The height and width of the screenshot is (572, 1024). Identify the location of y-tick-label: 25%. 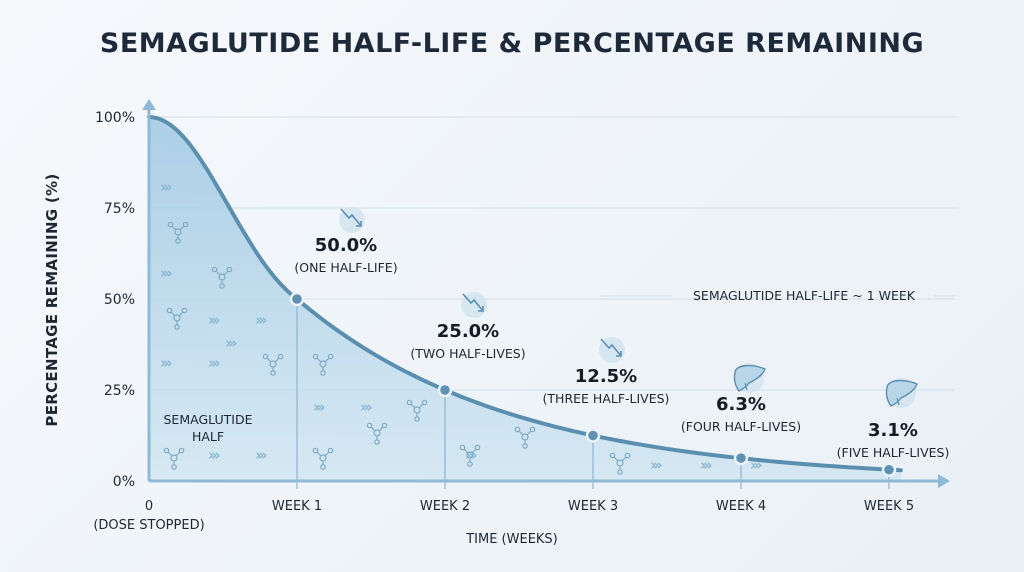
(119, 391).